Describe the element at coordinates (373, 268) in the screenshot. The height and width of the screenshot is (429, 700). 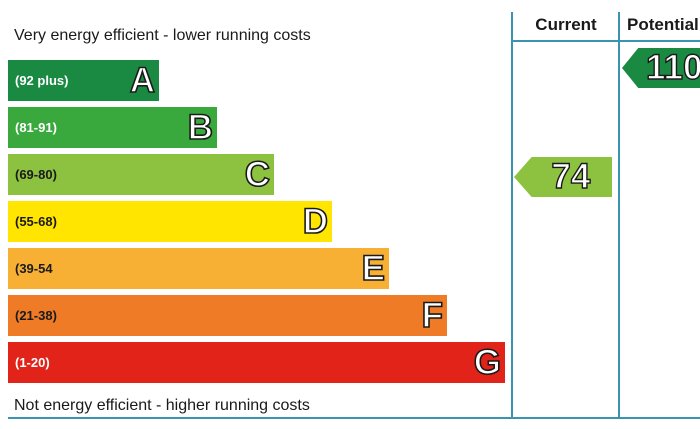
I see `band-letter: E` at that location.